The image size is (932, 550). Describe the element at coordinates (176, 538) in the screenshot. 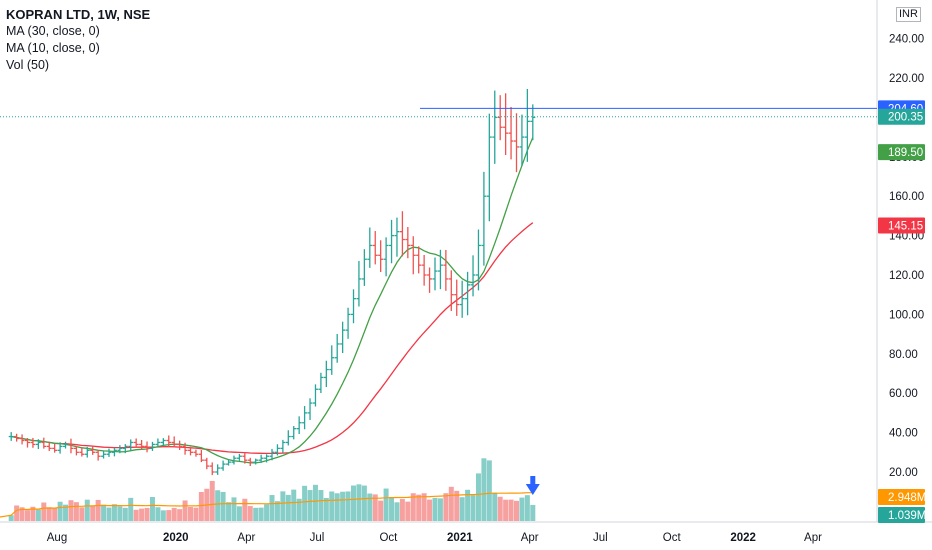

I see `x-tick-label: 2020` at that location.